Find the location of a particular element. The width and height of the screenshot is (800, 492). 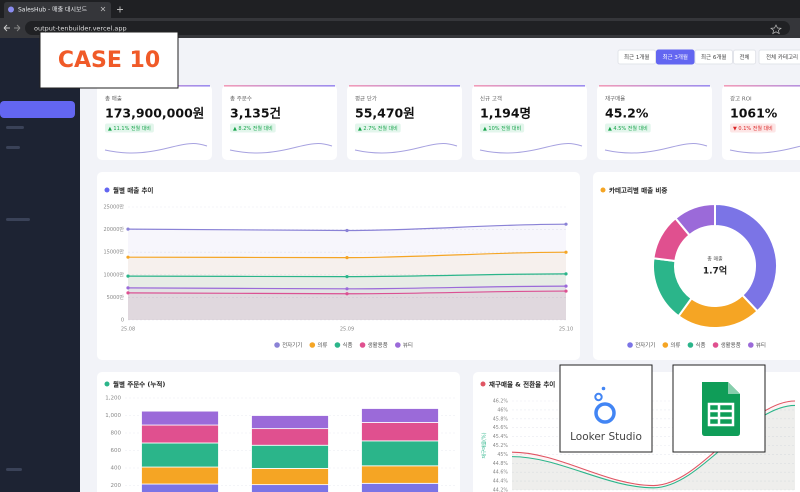

period-button-label: 최근 6개월 is located at coordinates (714, 57).